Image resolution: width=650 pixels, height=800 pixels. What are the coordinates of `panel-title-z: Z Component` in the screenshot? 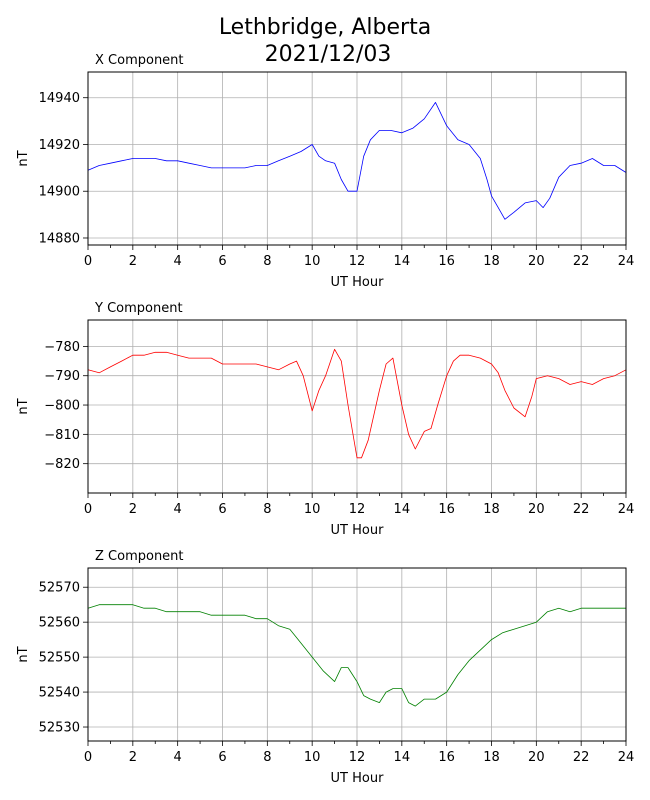 It's located at (139, 556).